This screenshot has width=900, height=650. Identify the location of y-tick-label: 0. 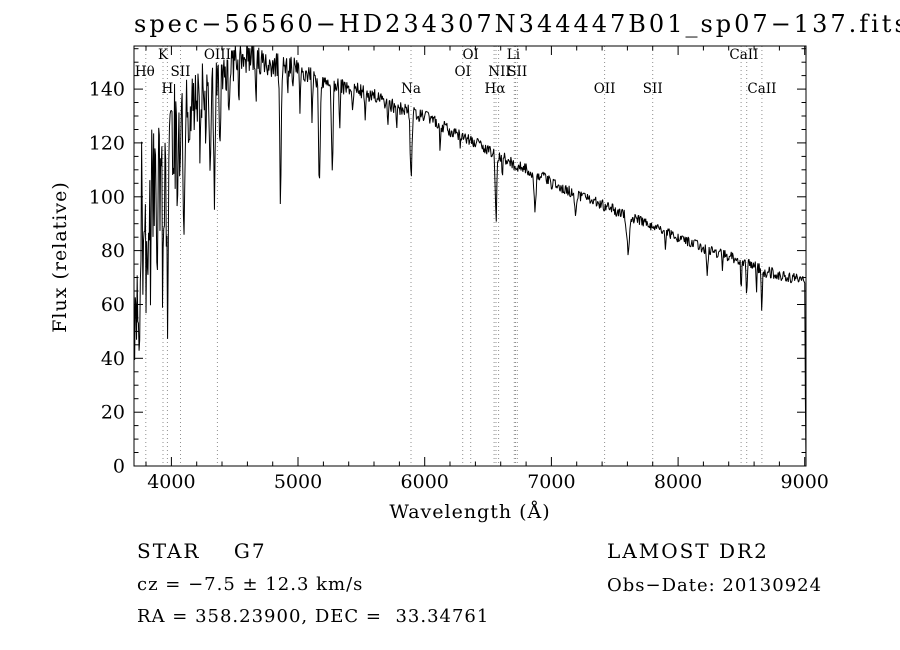
(119, 467).